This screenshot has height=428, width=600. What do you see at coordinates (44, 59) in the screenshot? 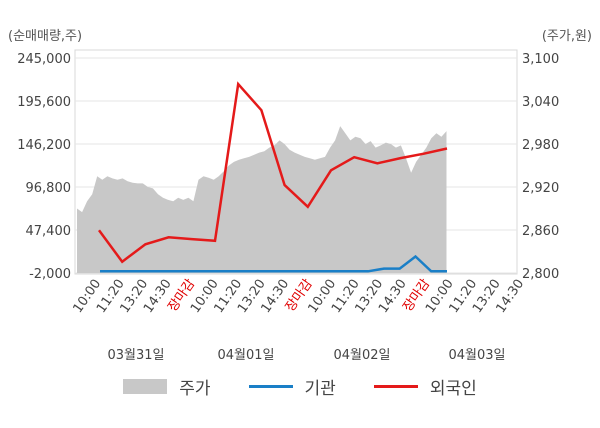
I see `left-tick-label: 245,000` at bounding box center [44, 59].